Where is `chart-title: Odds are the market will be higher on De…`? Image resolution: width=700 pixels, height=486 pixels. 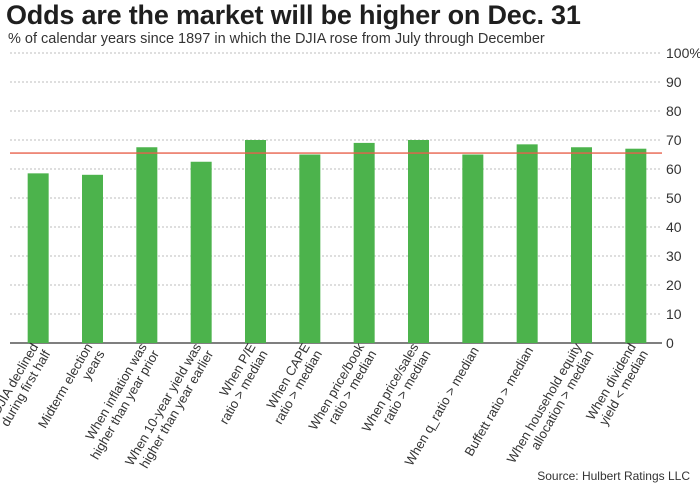
chart-title: Odds are the market will be higher on De… is located at coordinates (293, 15).